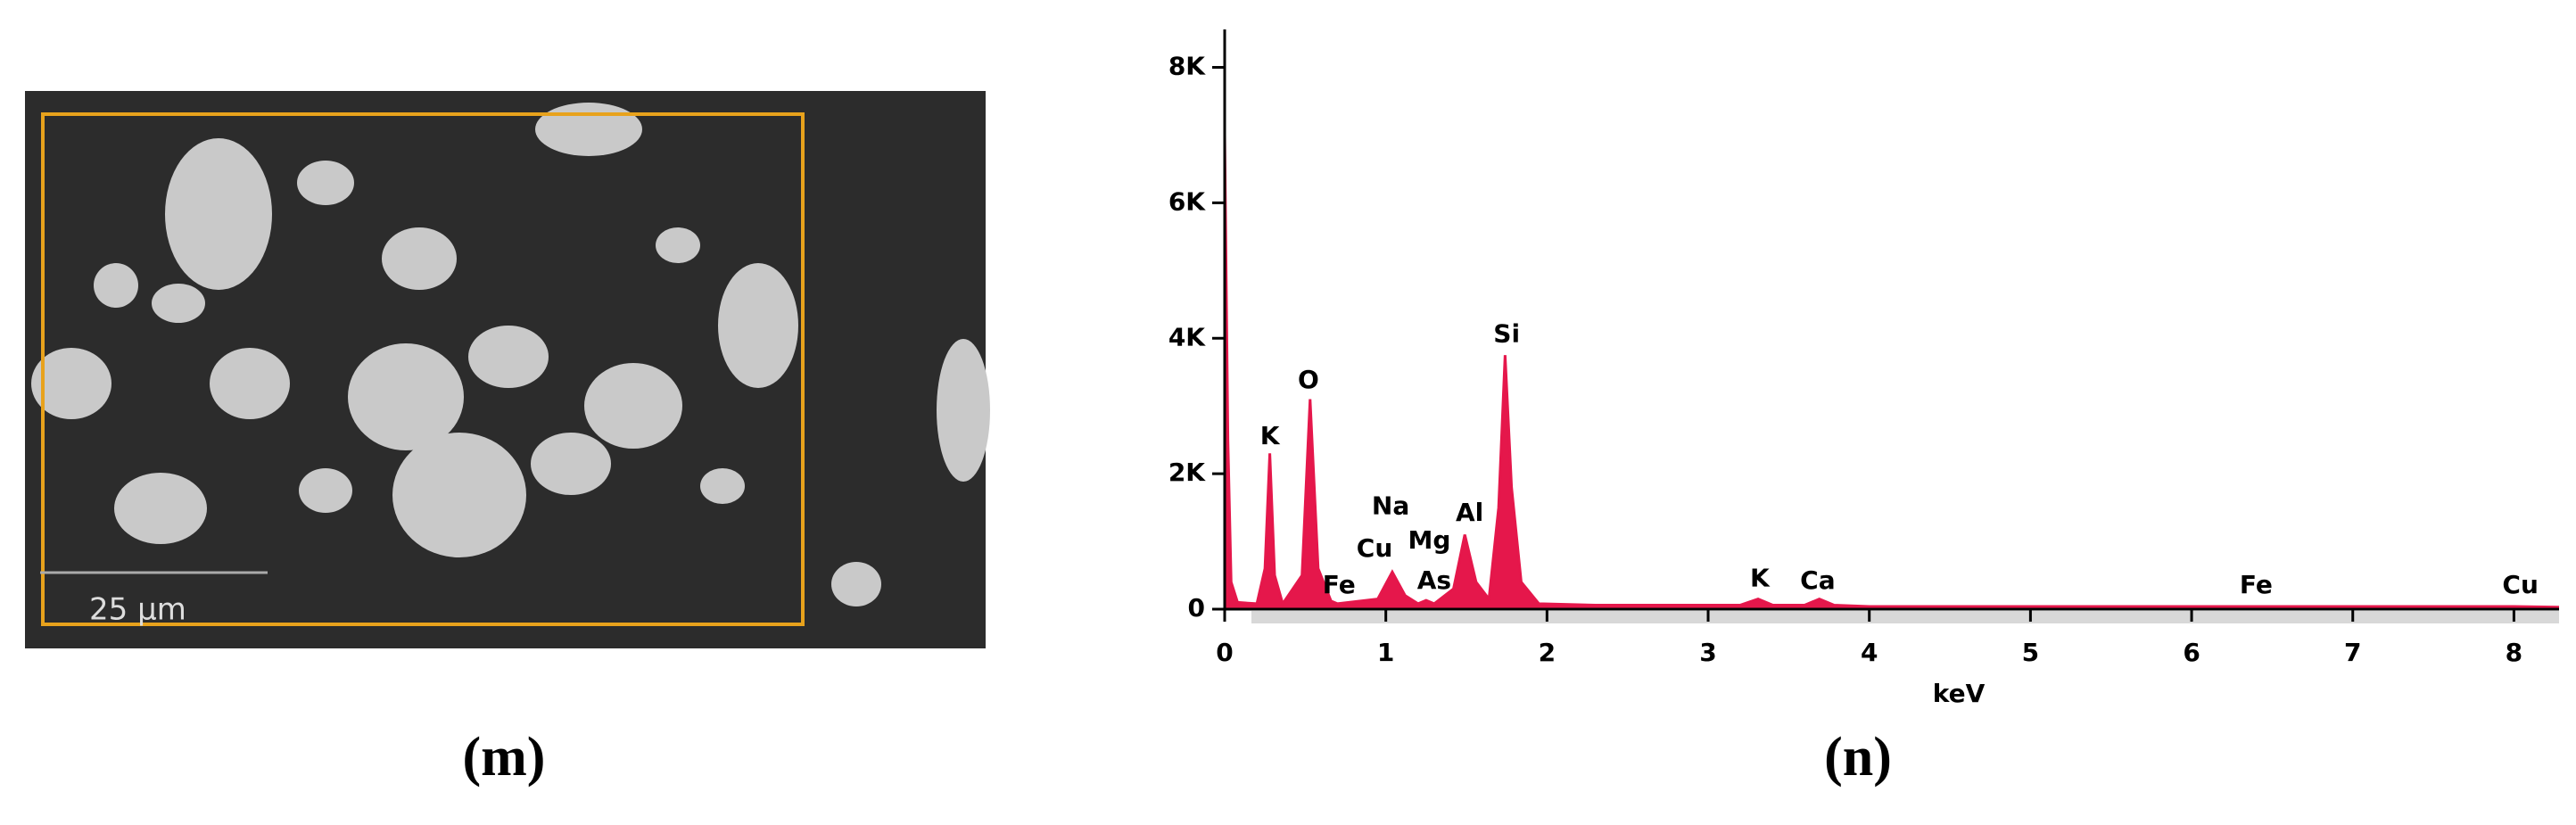 The image size is (2576, 825). I want to click on caption: (m), so click(505, 757).